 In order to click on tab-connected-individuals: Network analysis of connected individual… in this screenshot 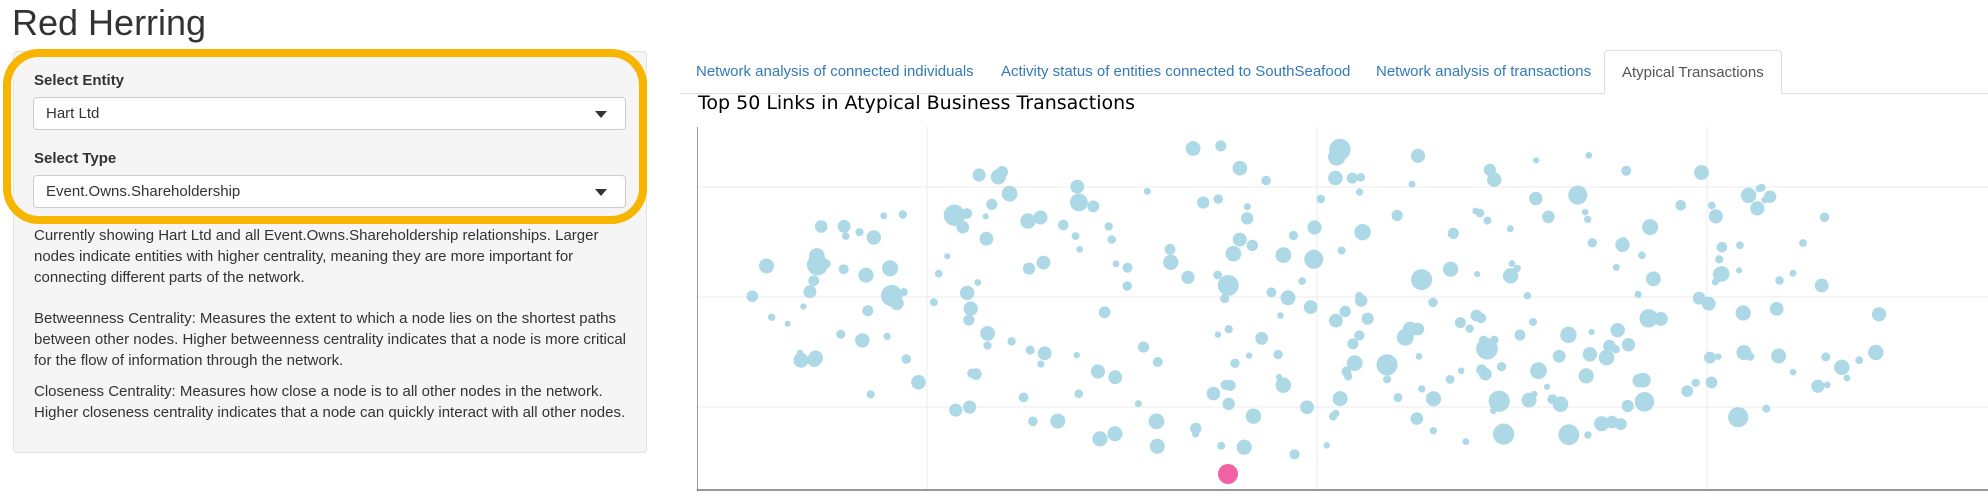, I will do `click(835, 71)`.